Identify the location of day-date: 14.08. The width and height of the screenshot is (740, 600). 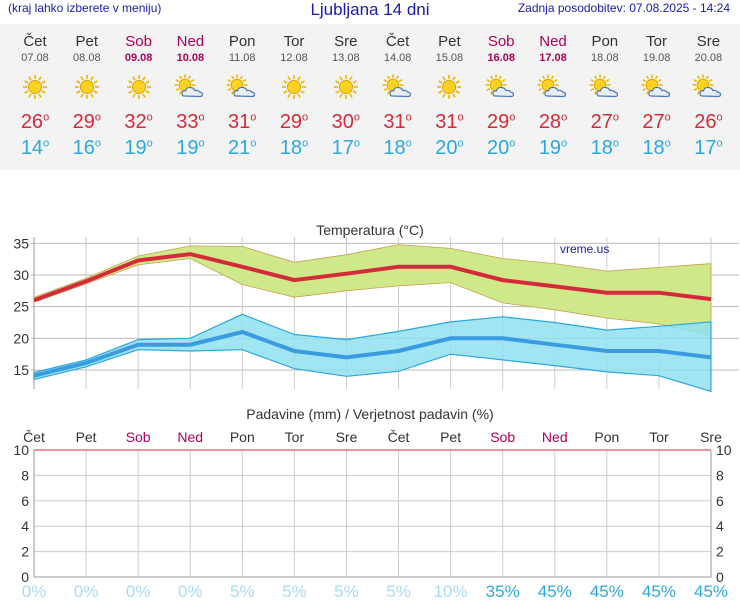
(397, 58).